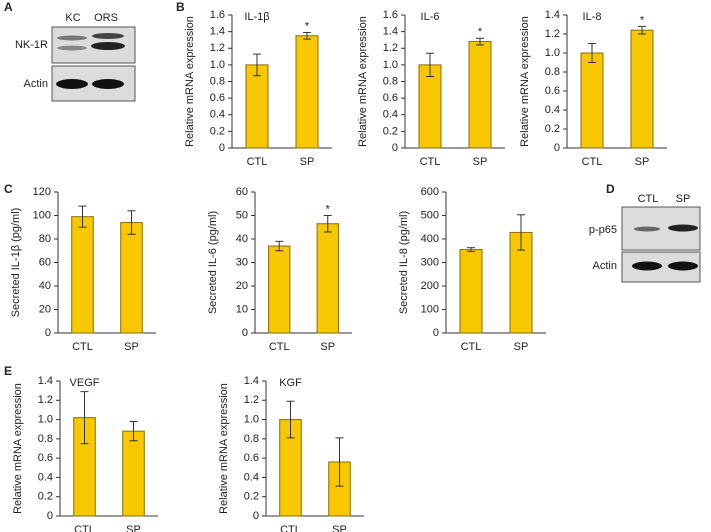 The width and height of the screenshot is (711, 532). Describe the element at coordinates (242, 215) in the screenshot. I see `y-tick-label: 50` at that location.